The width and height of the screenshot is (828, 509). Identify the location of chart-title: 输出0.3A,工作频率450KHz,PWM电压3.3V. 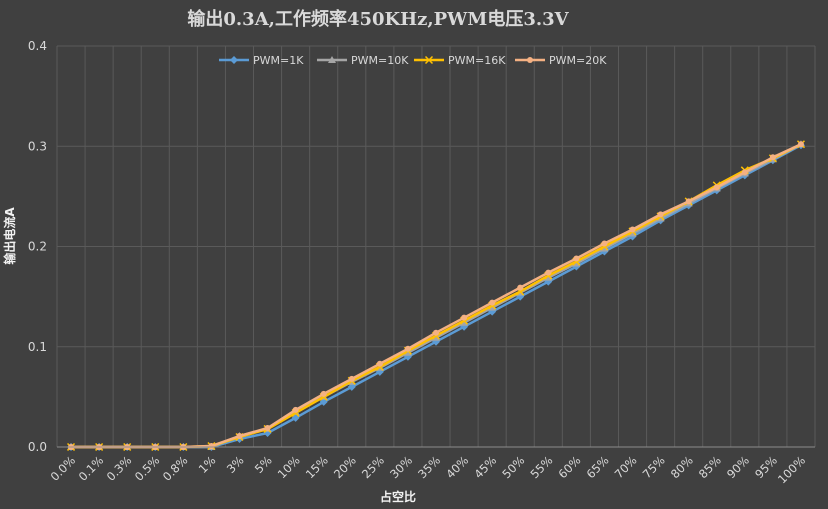
(378, 19).